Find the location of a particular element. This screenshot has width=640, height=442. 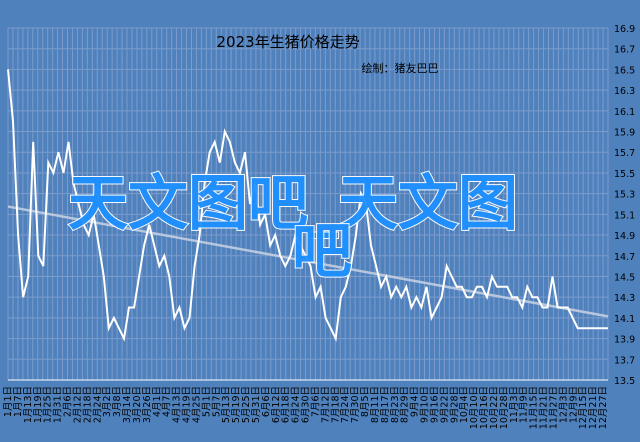

x-tick-label: 8月29日 is located at coordinates (405, 404).